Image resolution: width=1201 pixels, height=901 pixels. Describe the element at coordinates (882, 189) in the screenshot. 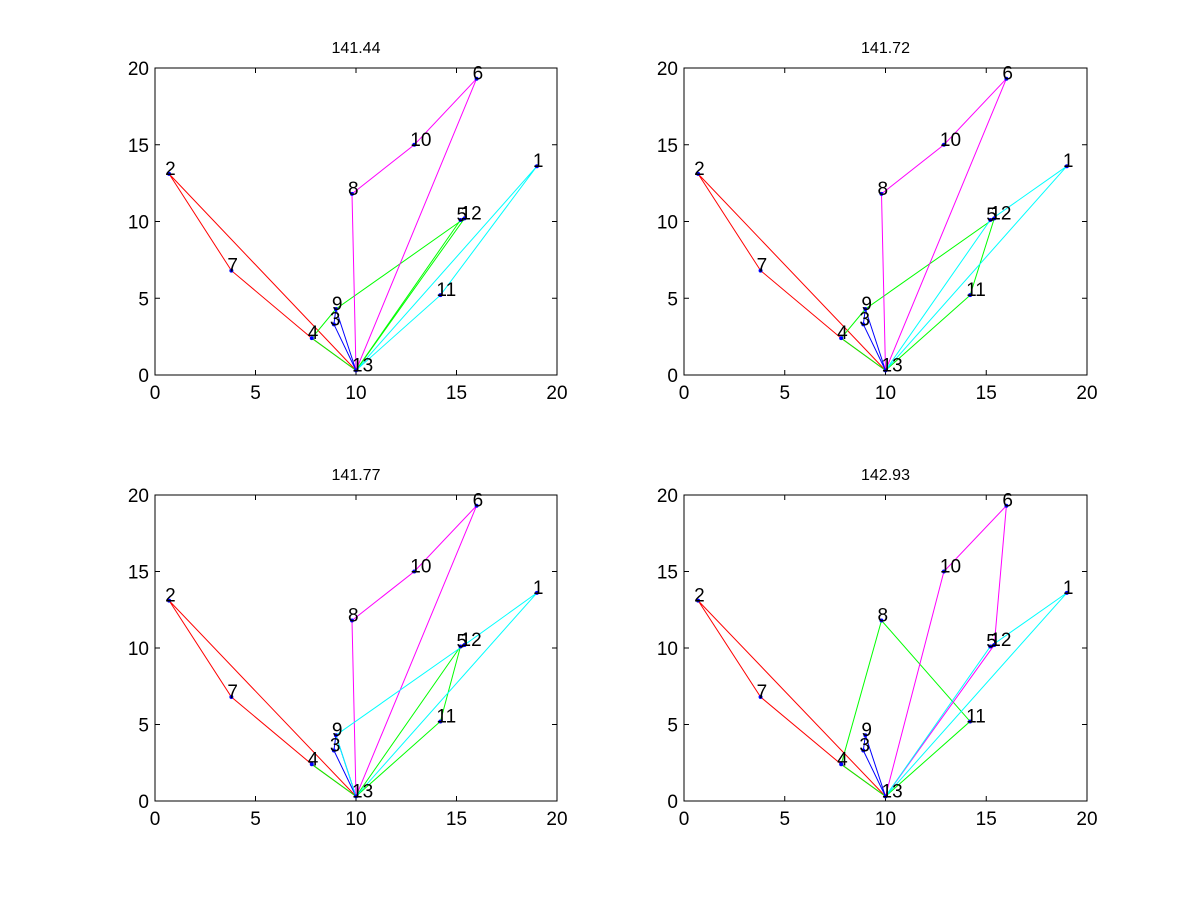

I see `node-label: 8` at that location.